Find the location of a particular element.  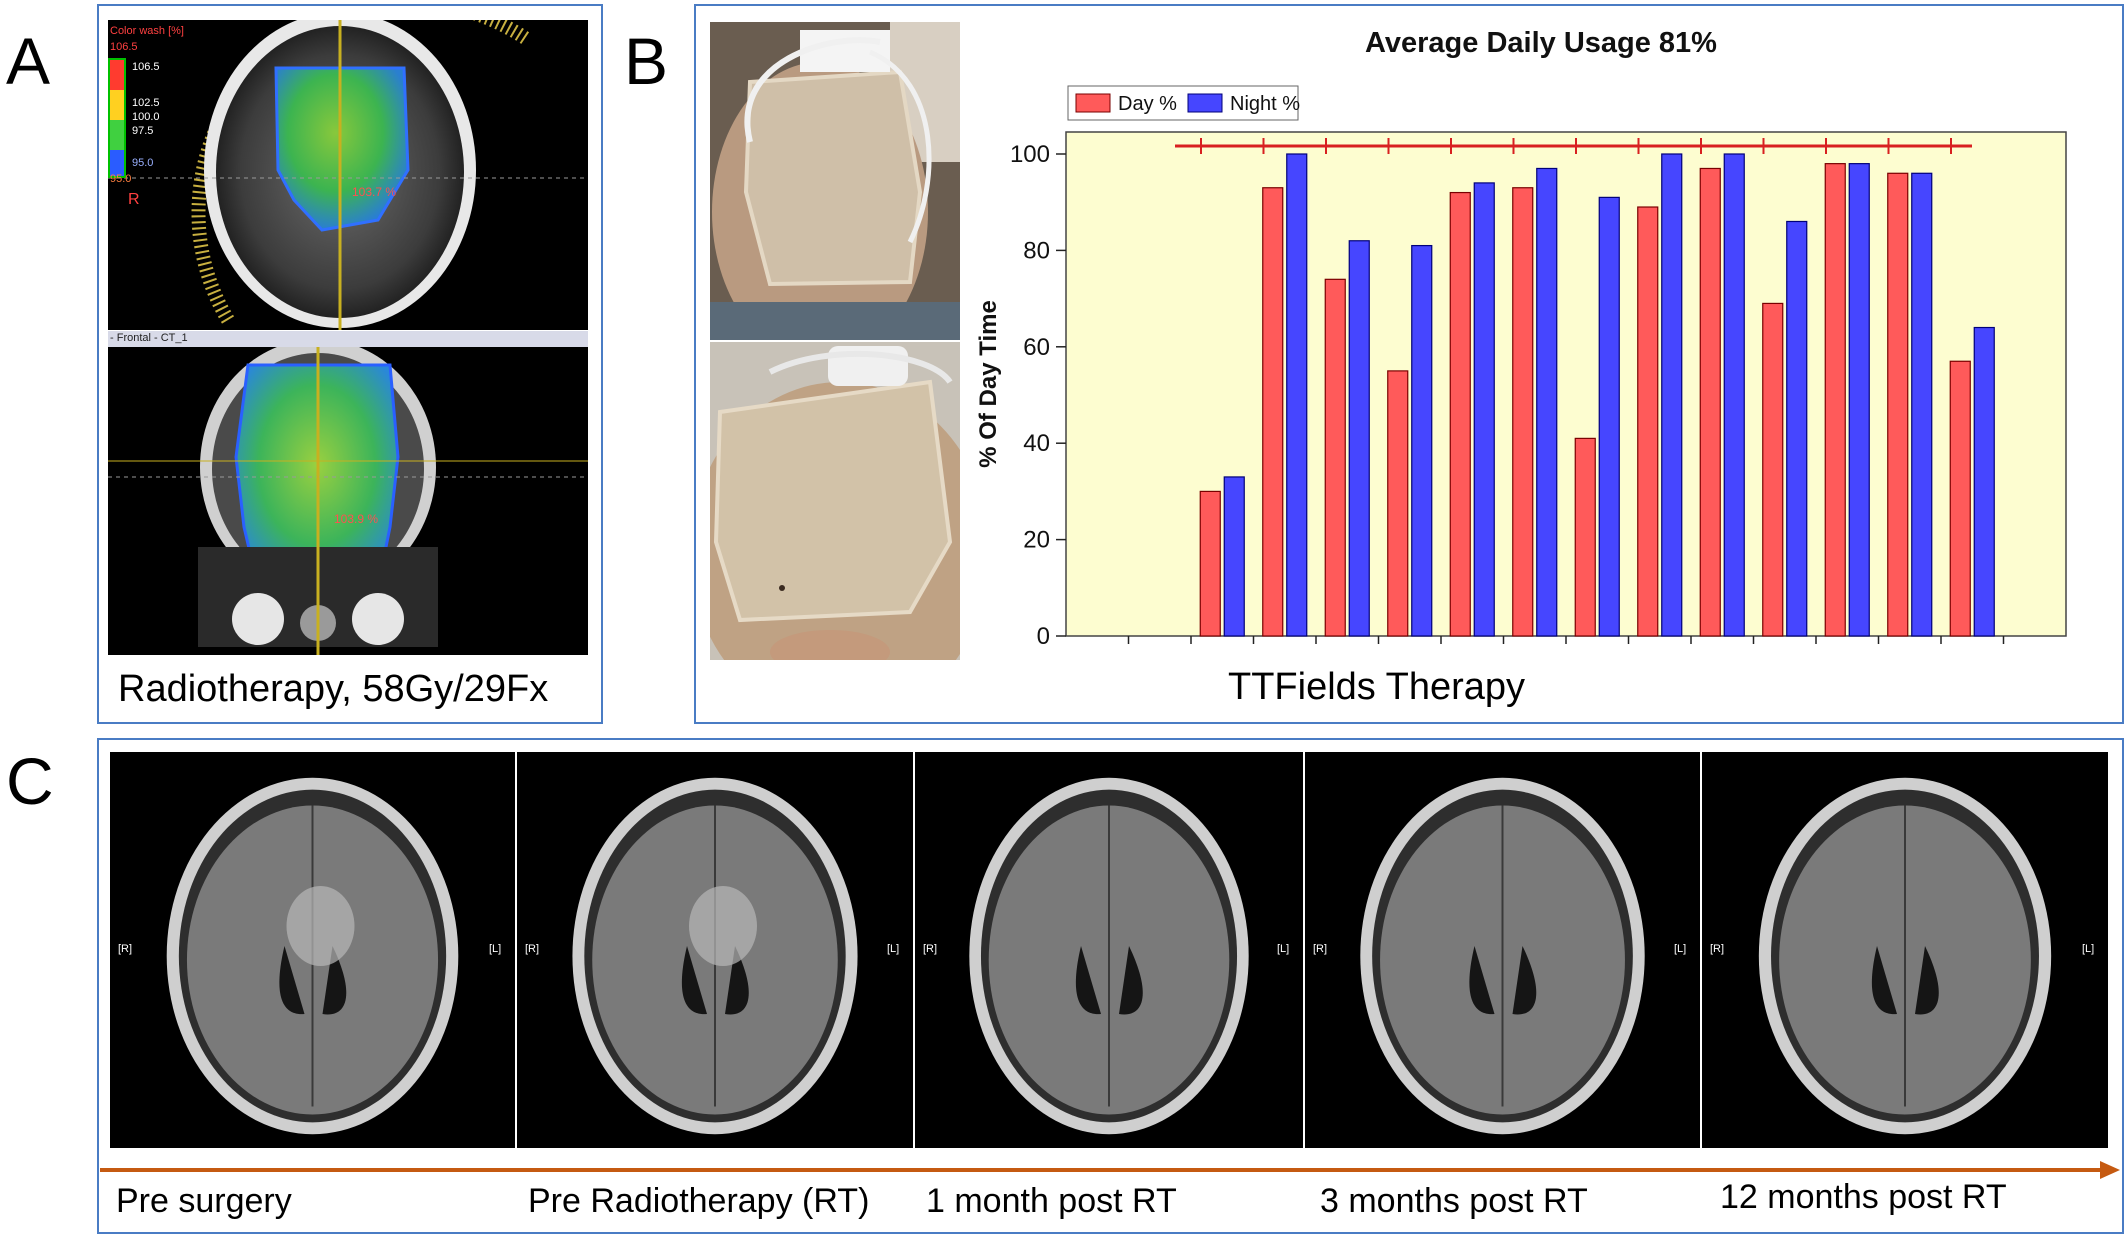

chart-title: Average Daily Usage 81% is located at coordinates (1541, 43).